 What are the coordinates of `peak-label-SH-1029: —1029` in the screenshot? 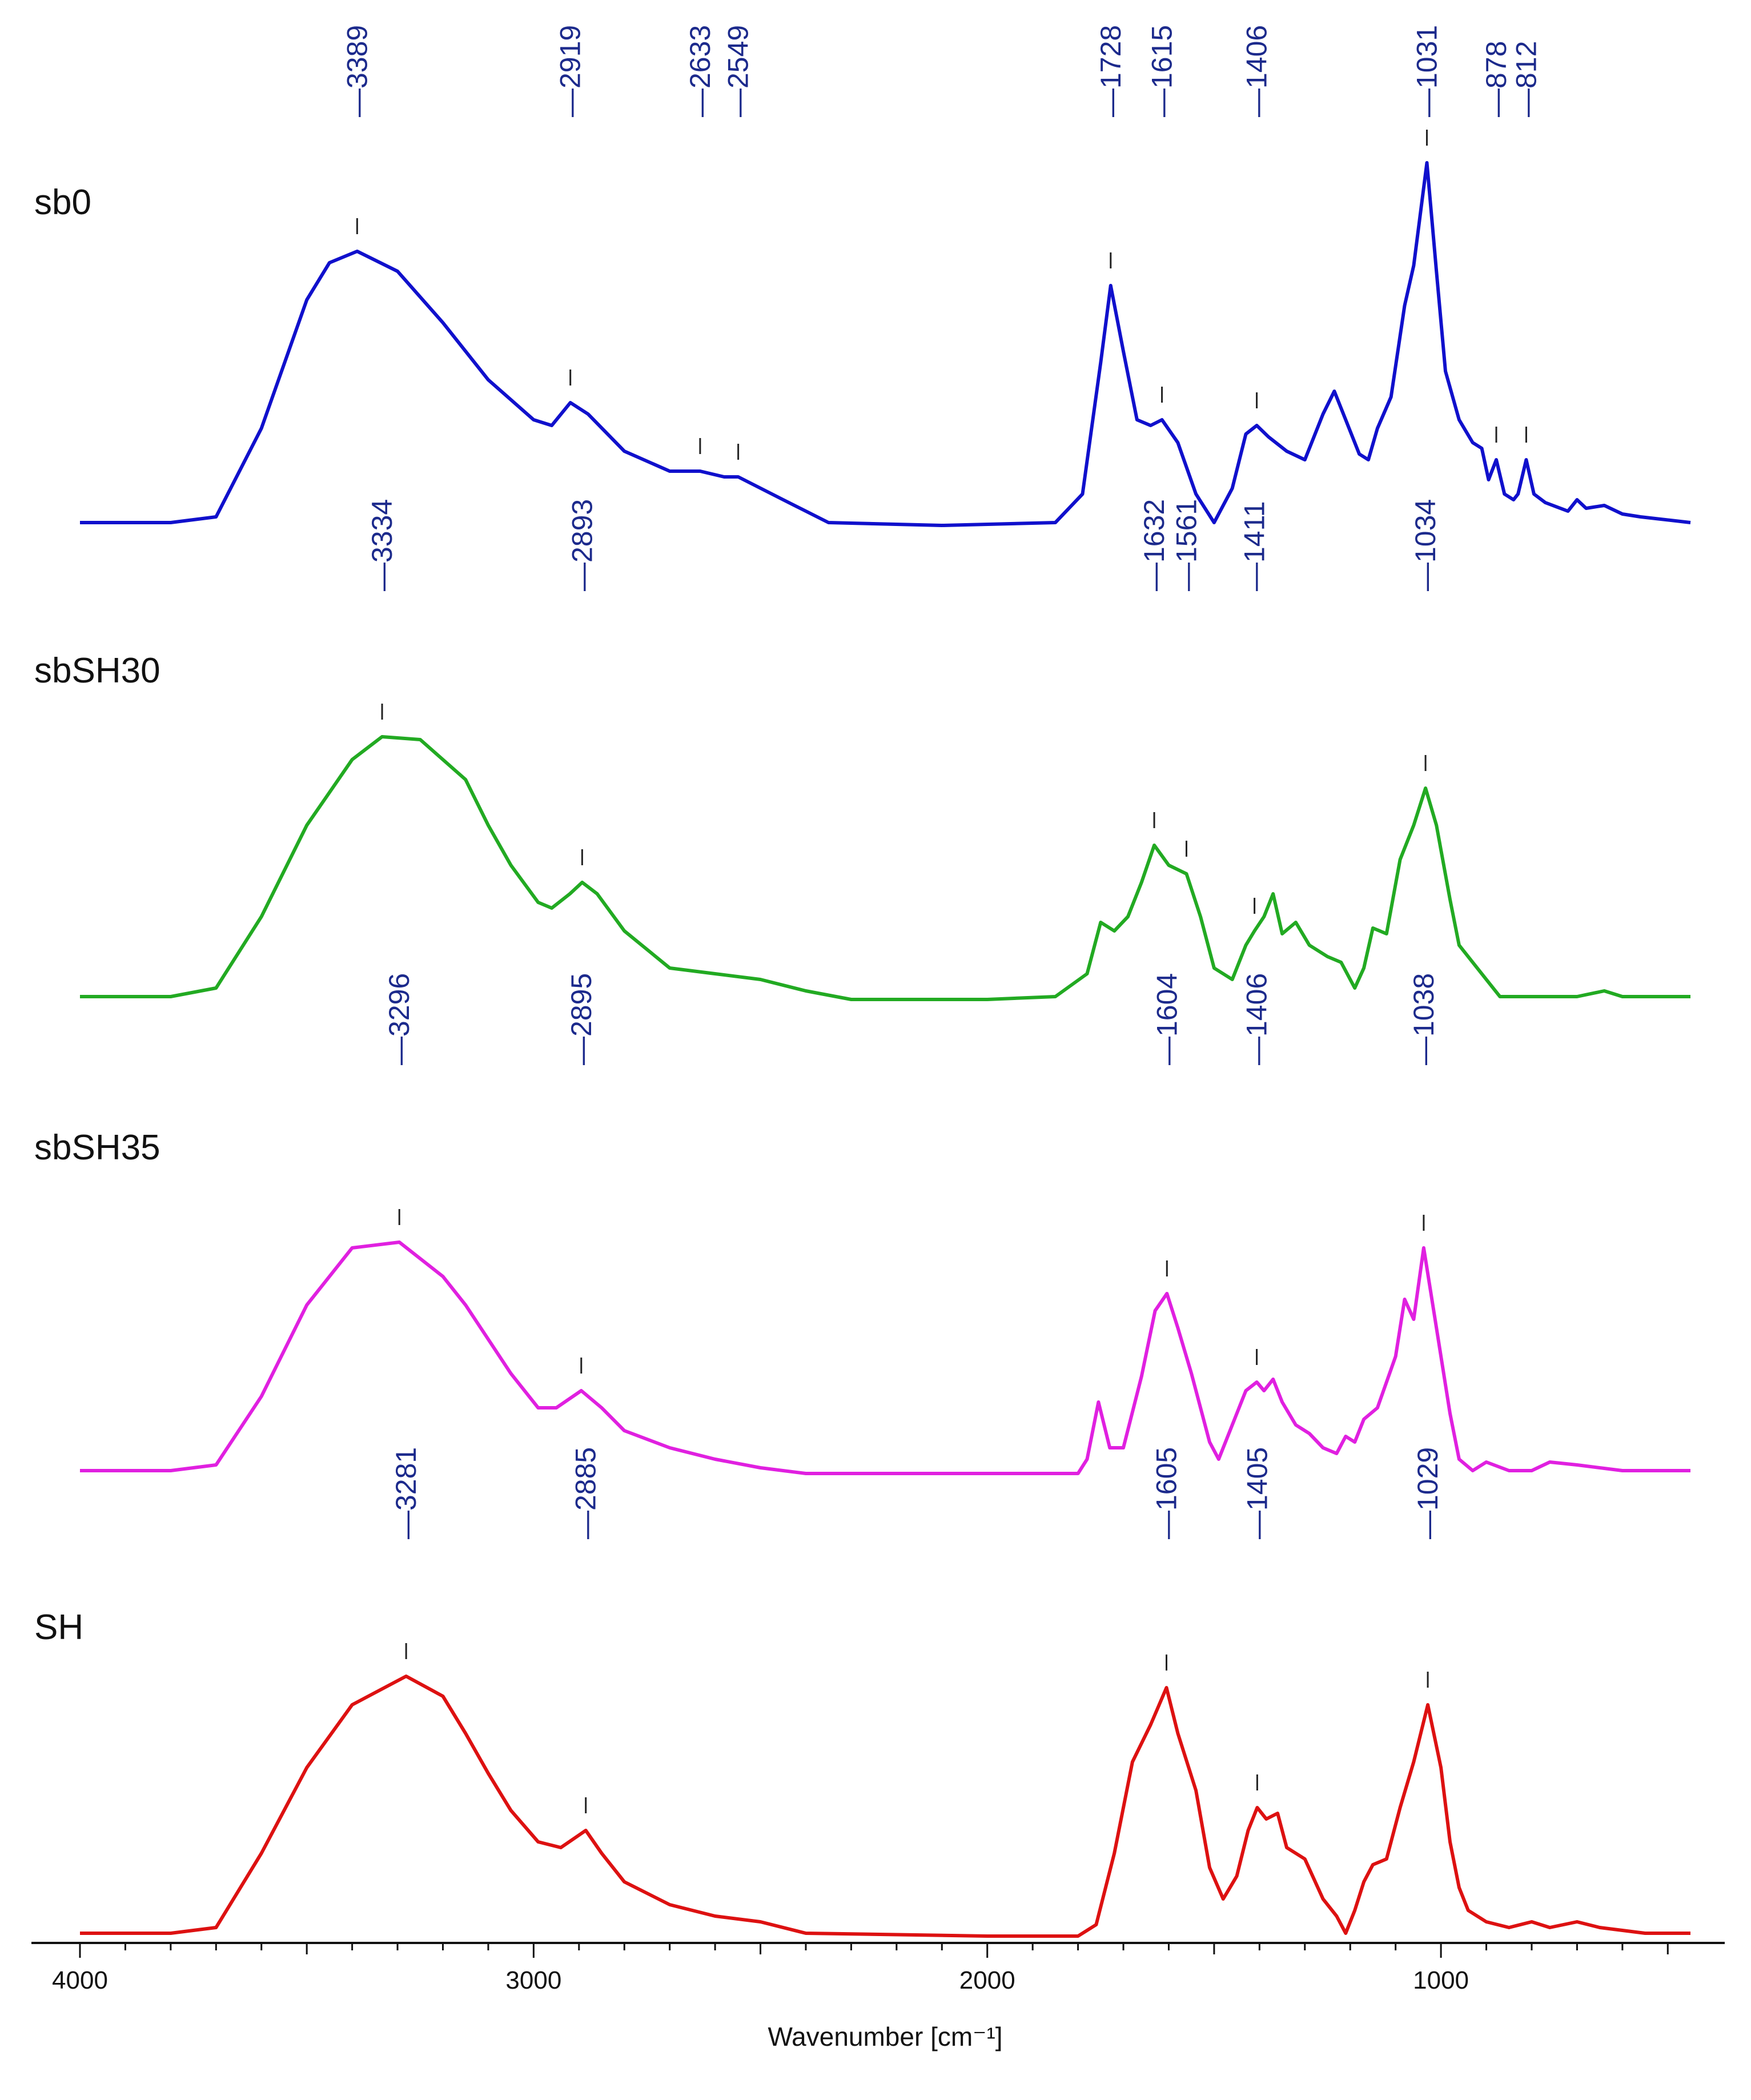 It's located at (1428, 1493).